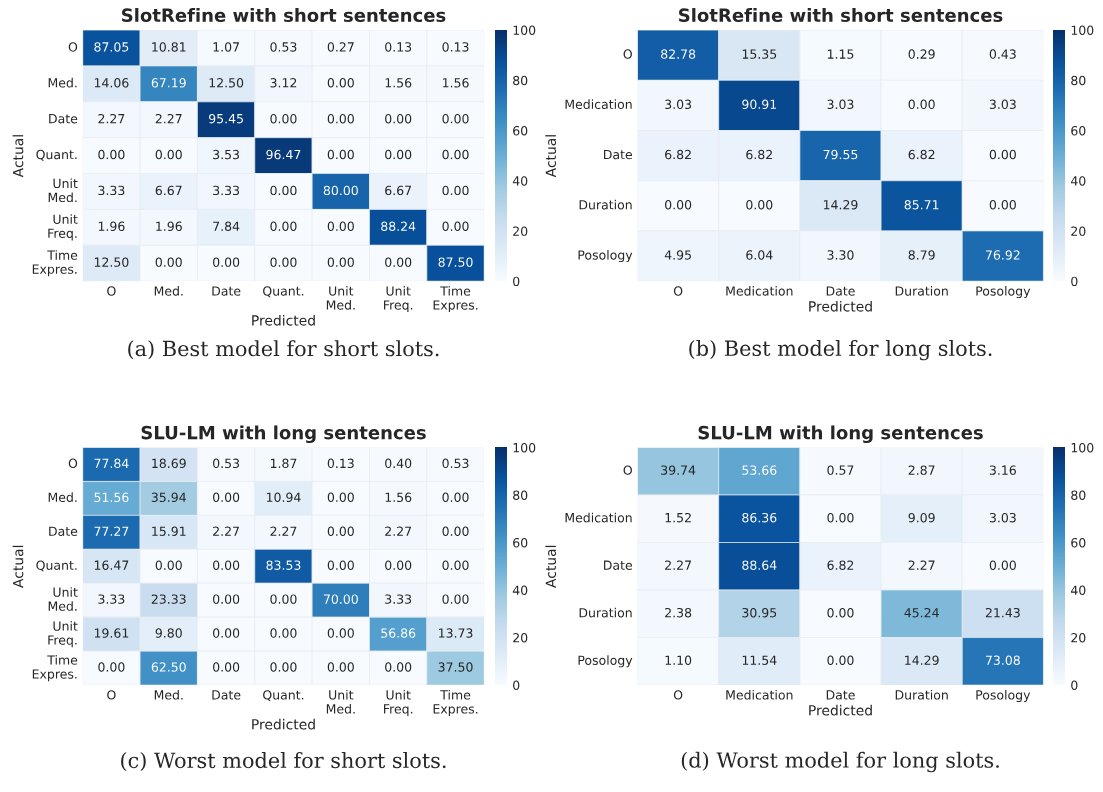 The image size is (1103, 792). Describe the element at coordinates (168, 83) in the screenshot. I see `data-label: 67.19` at that location.